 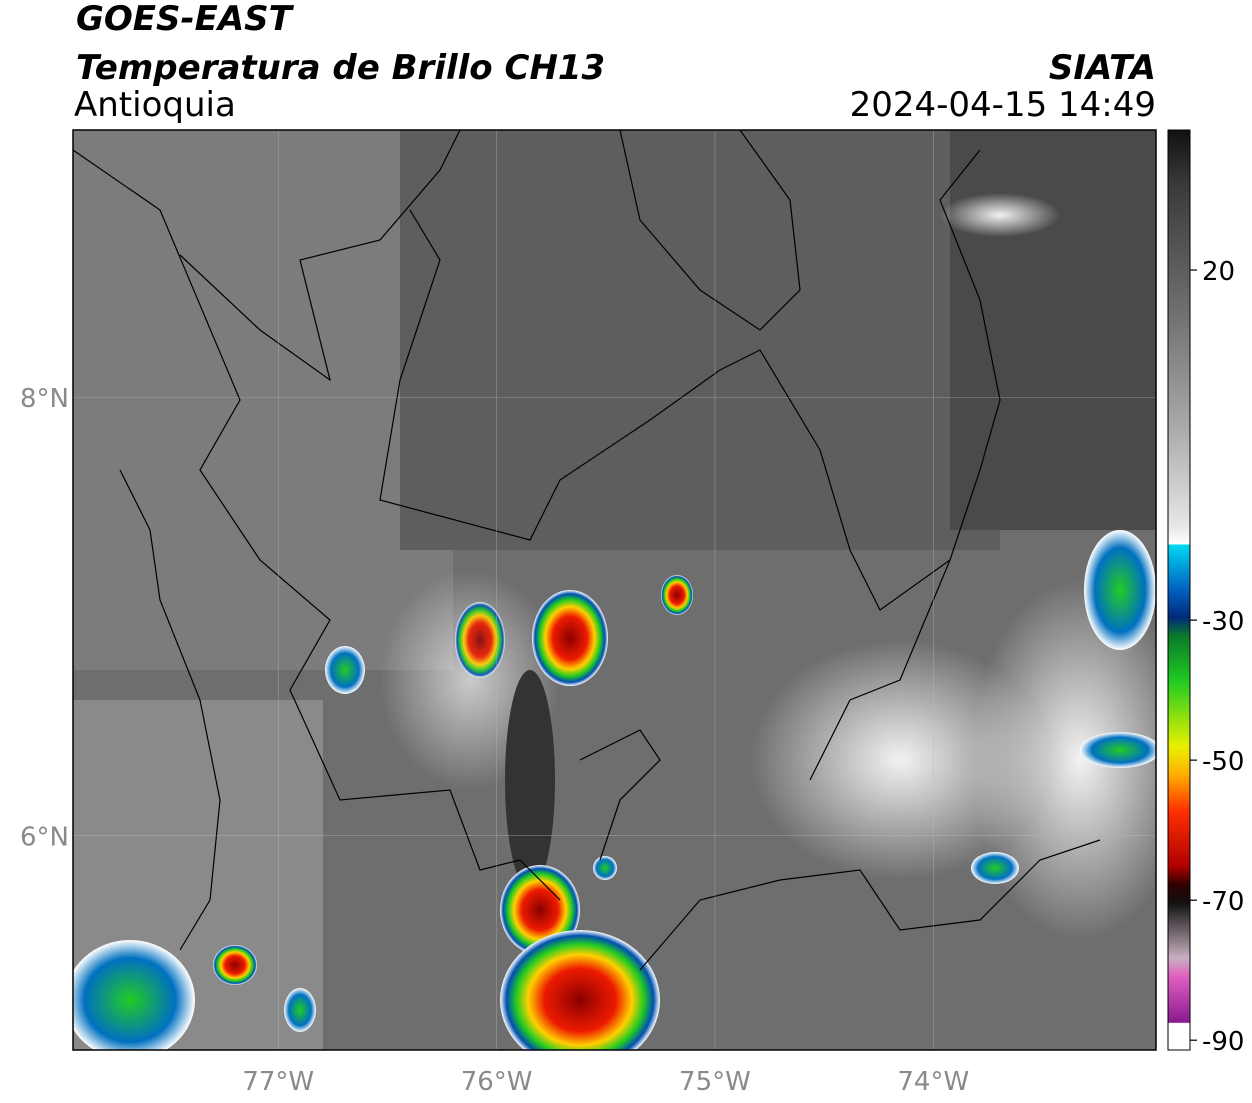 What do you see at coordinates (715, 1082) in the screenshot?
I see `lon-tick-label: 75°W` at bounding box center [715, 1082].